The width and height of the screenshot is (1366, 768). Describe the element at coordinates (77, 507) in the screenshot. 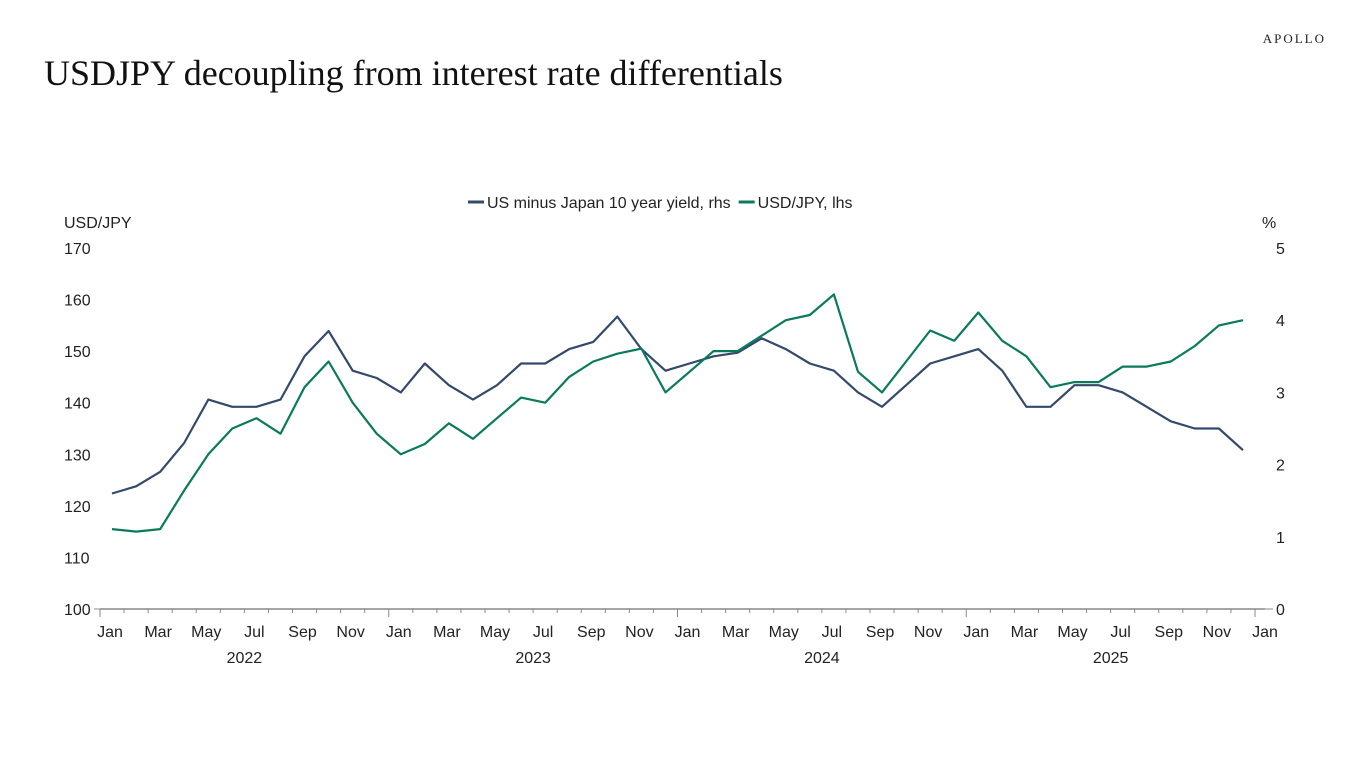

I see `y-tick-left: 120` at that location.